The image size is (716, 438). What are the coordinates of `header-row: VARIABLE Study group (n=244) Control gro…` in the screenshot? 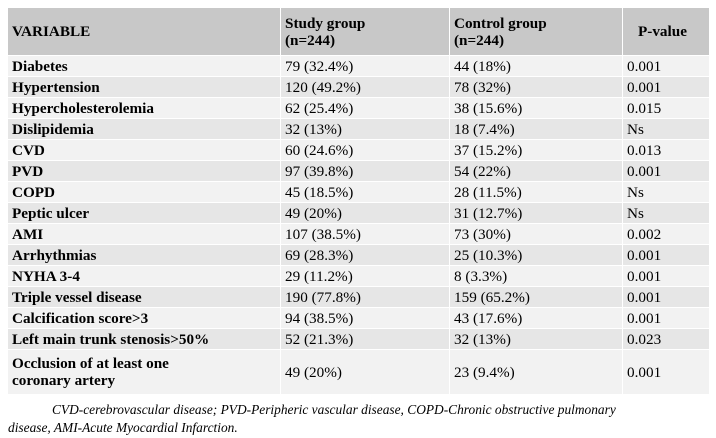 It's located at (358, 31).